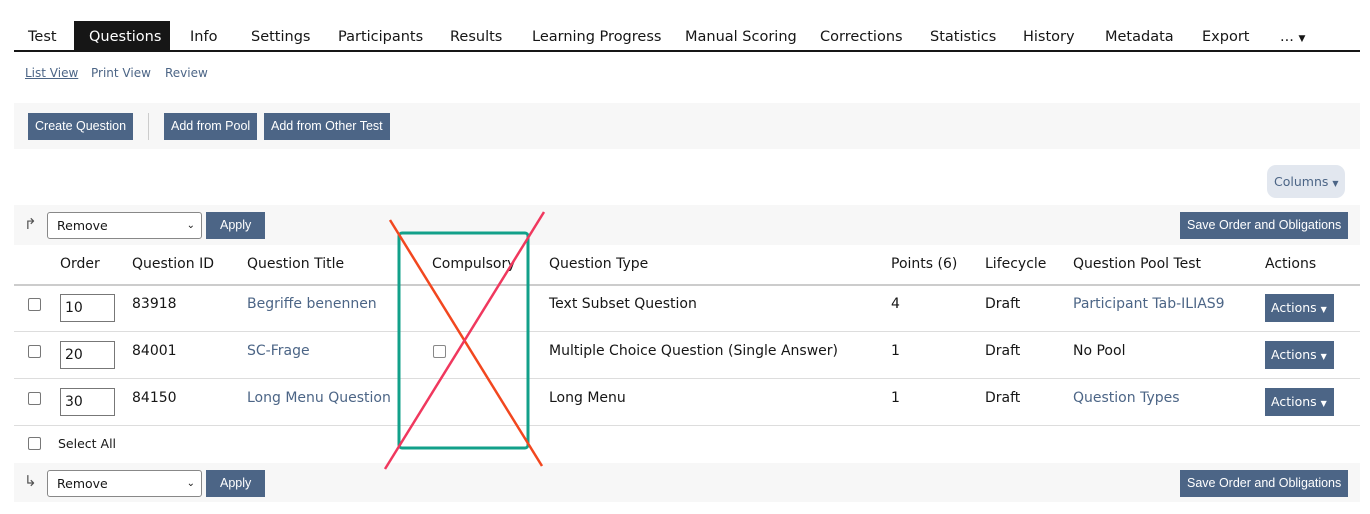 The height and width of the screenshot is (514, 1370). Describe the element at coordinates (587, 398) in the screenshot. I see `question-type: Long Menu` at that location.